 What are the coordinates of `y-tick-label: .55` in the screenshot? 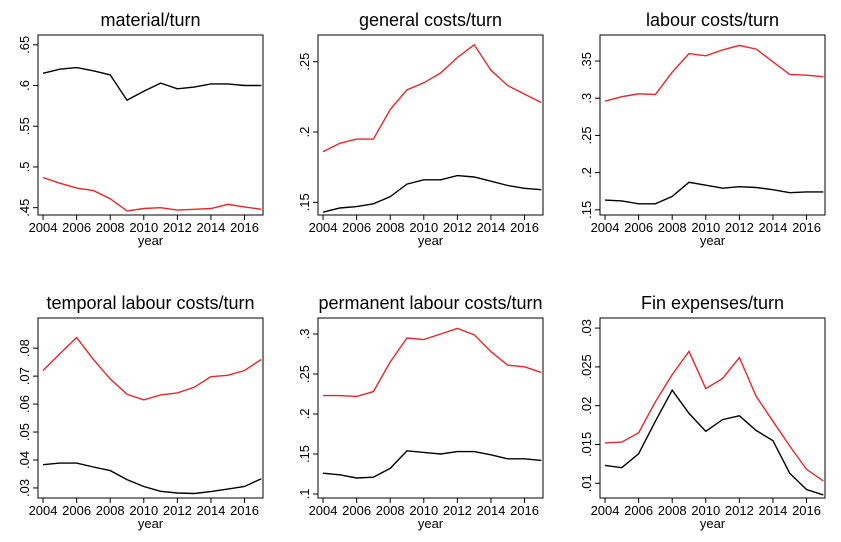 It's located at (24, 126).